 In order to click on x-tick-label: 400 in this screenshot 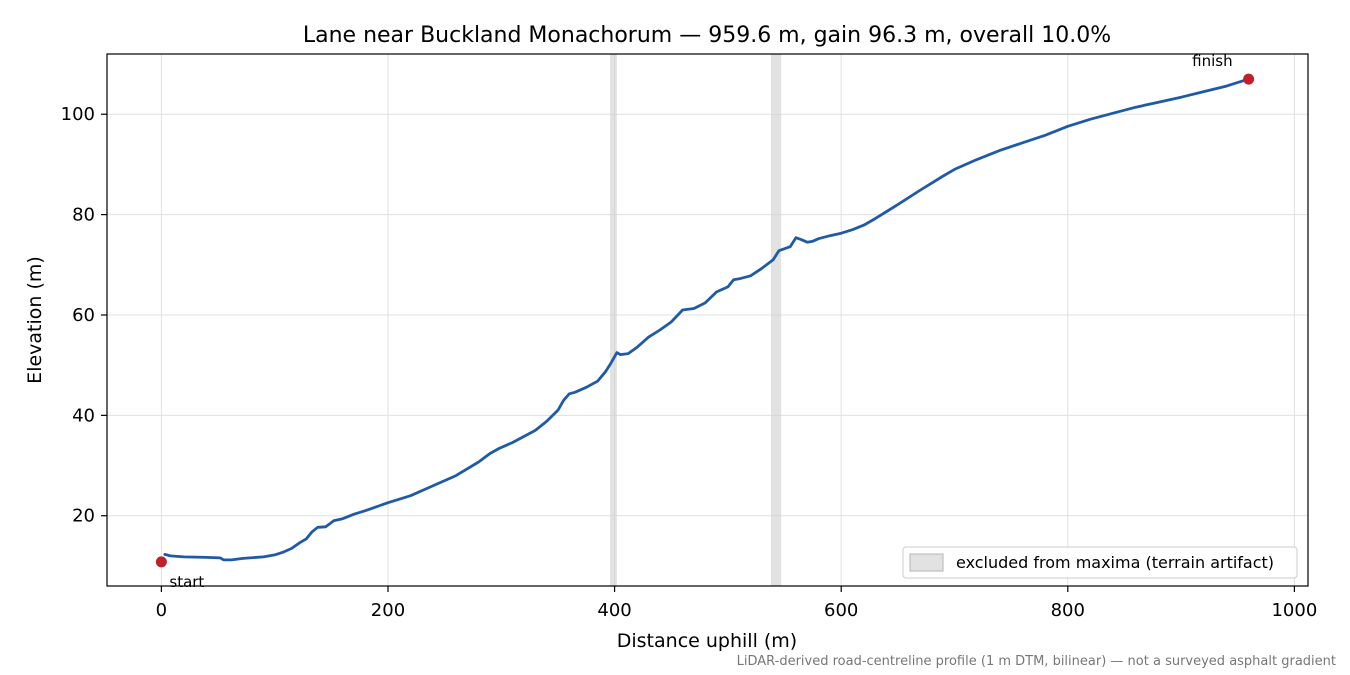, I will do `click(614, 610)`.